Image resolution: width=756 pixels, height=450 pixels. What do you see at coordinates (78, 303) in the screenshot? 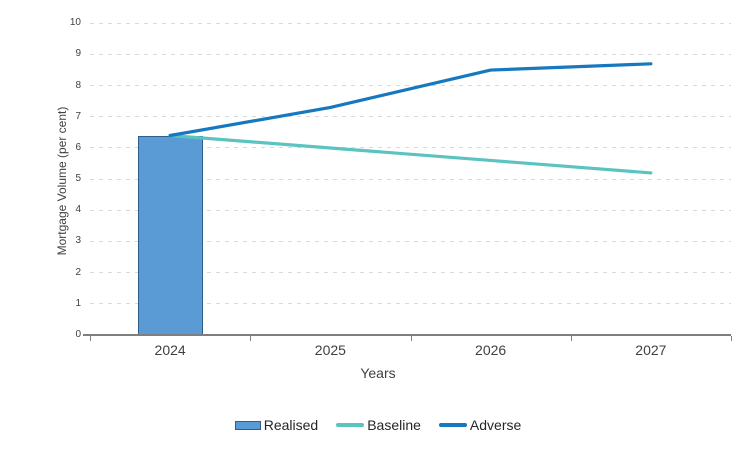
I see `y-tick-label: 1` at bounding box center [78, 303].